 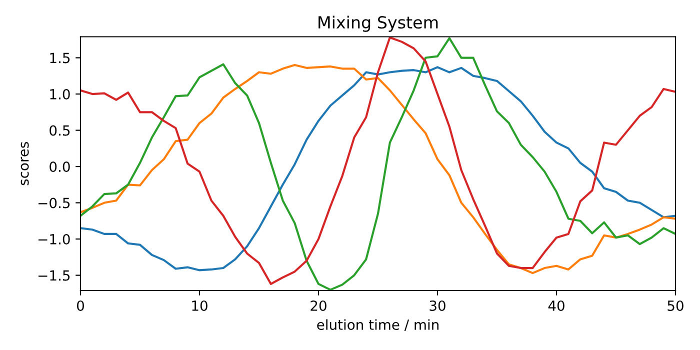 I want to click on chart-title: Mixing System, so click(x=378, y=24).